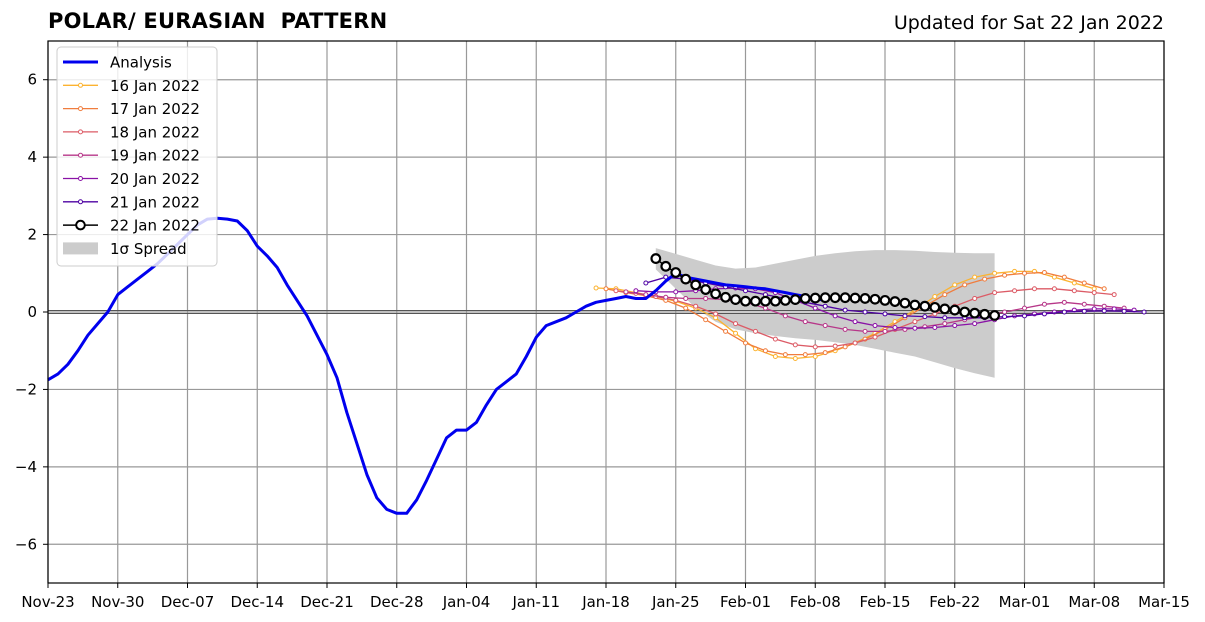  I want to click on legend-label: 19 Jan 2022, so click(155, 156).